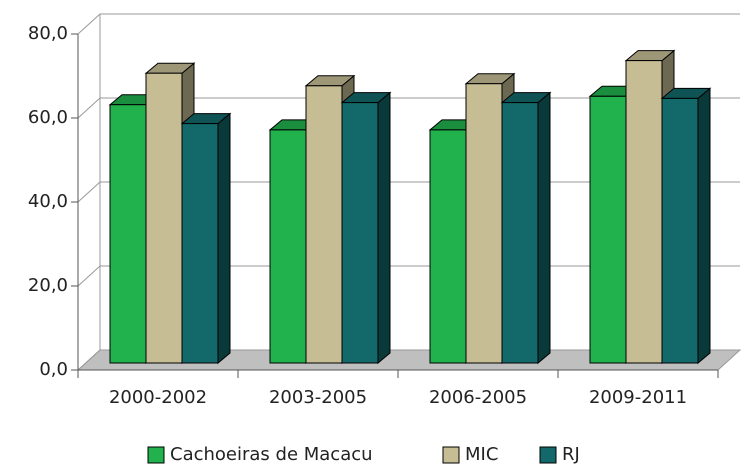  Describe the element at coordinates (48, 33) in the screenshot. I see `y-tick-label: 80,0` at that location.